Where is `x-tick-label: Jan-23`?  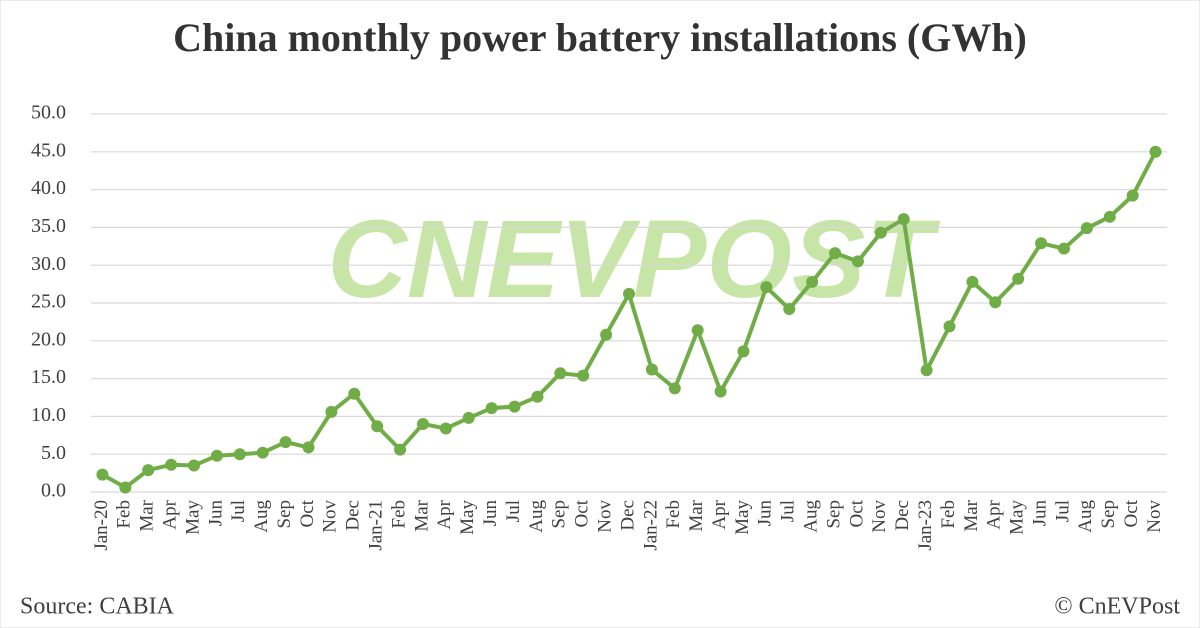
x-tick-label: Jan-23 is located at coordinates (925, 525).